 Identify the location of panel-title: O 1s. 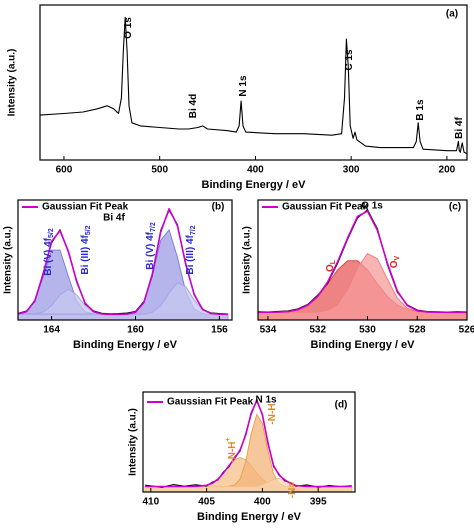
(372, 206).